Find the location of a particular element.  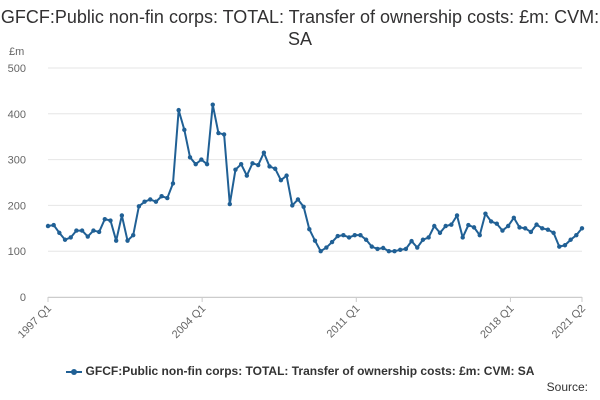

y-tick-label: 0 is located at coordinates (23, 298).